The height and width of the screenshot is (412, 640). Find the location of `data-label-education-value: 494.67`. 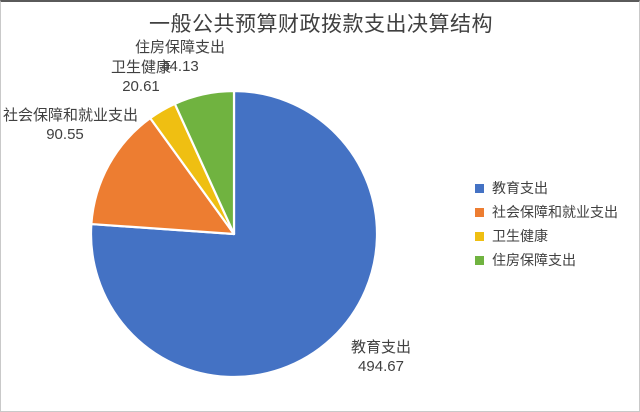

data-label-education-value: 494.67 is located at coordinates (381, 366).